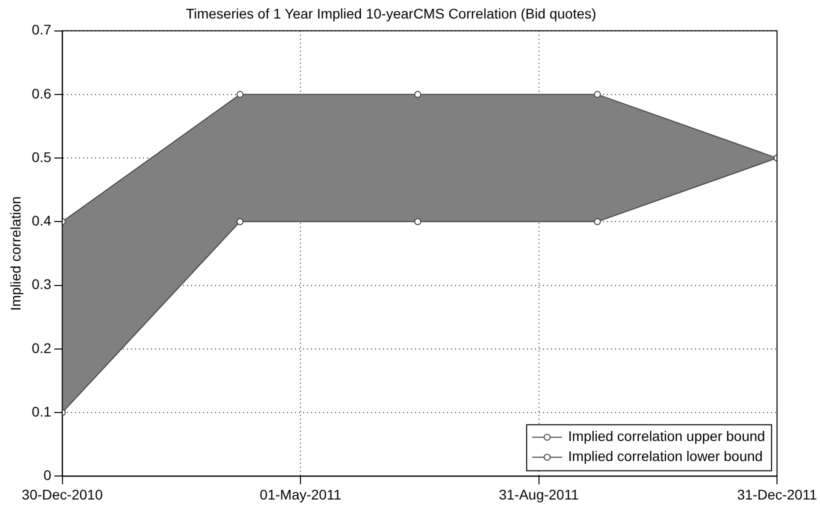 The image size is (820, 511). Describe the element at coordinates (42, 30) in the screenshot. I see `y-tick-label: 0.7` at that location.